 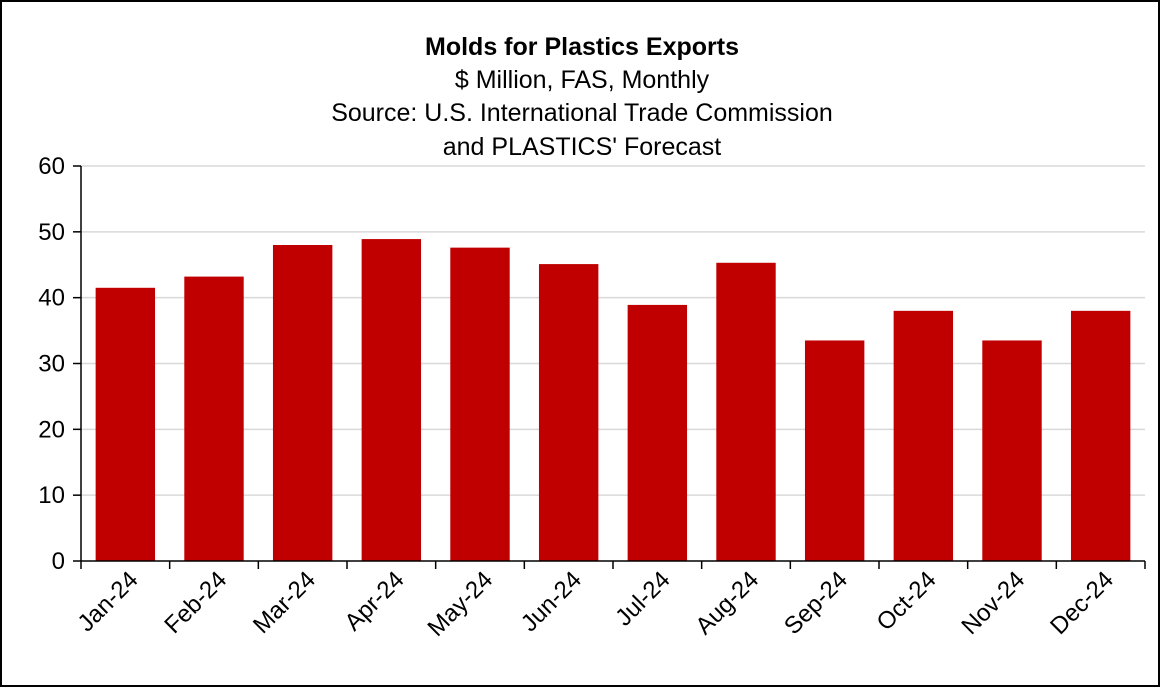 What do you see at coordinates (582, 47) in the screenshot?
I see `chart-title: Molds for Plastics Exports` at bounding box center [582, 47].